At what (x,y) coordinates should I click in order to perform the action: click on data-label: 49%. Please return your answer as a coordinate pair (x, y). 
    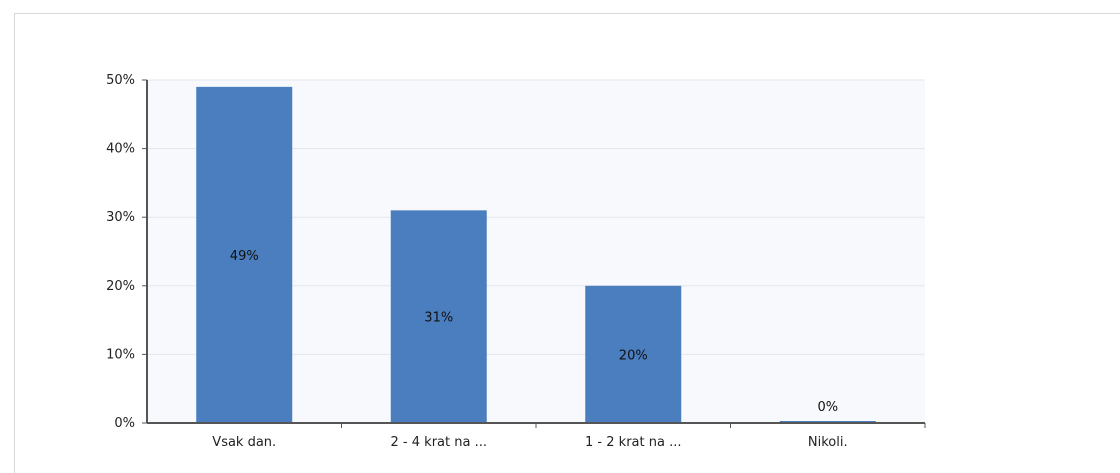
    Looking at the image, I should click on (244, 256).